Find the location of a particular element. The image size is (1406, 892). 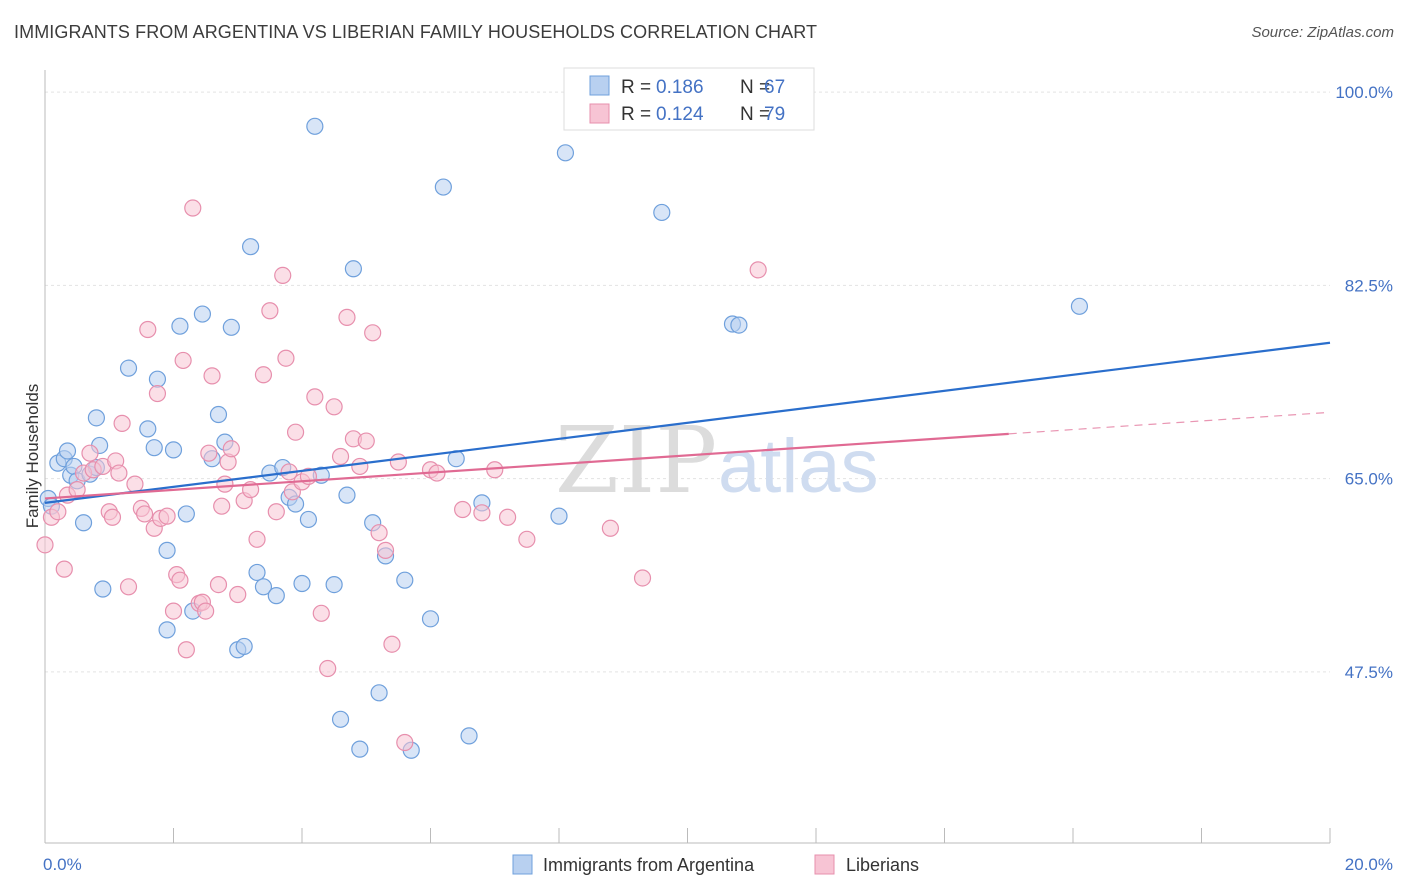

chart-source: Source: ZipAtlas.com is located at coordinates (1322, 32).